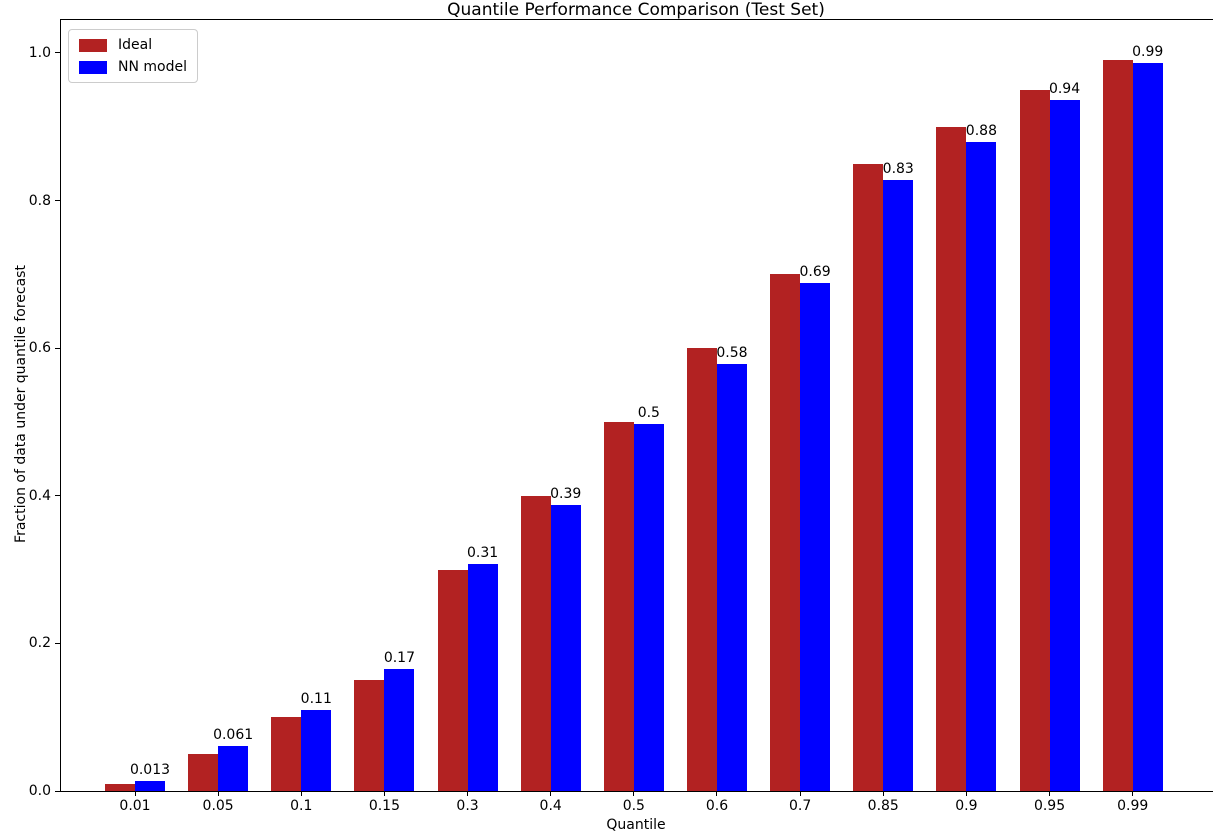 The height and width of the screenshot is (835, 1213). What do you see at coordinates (233, 768) in the screenshot?
I see `bar-nn-0.05` at bounding box center [233, 768].